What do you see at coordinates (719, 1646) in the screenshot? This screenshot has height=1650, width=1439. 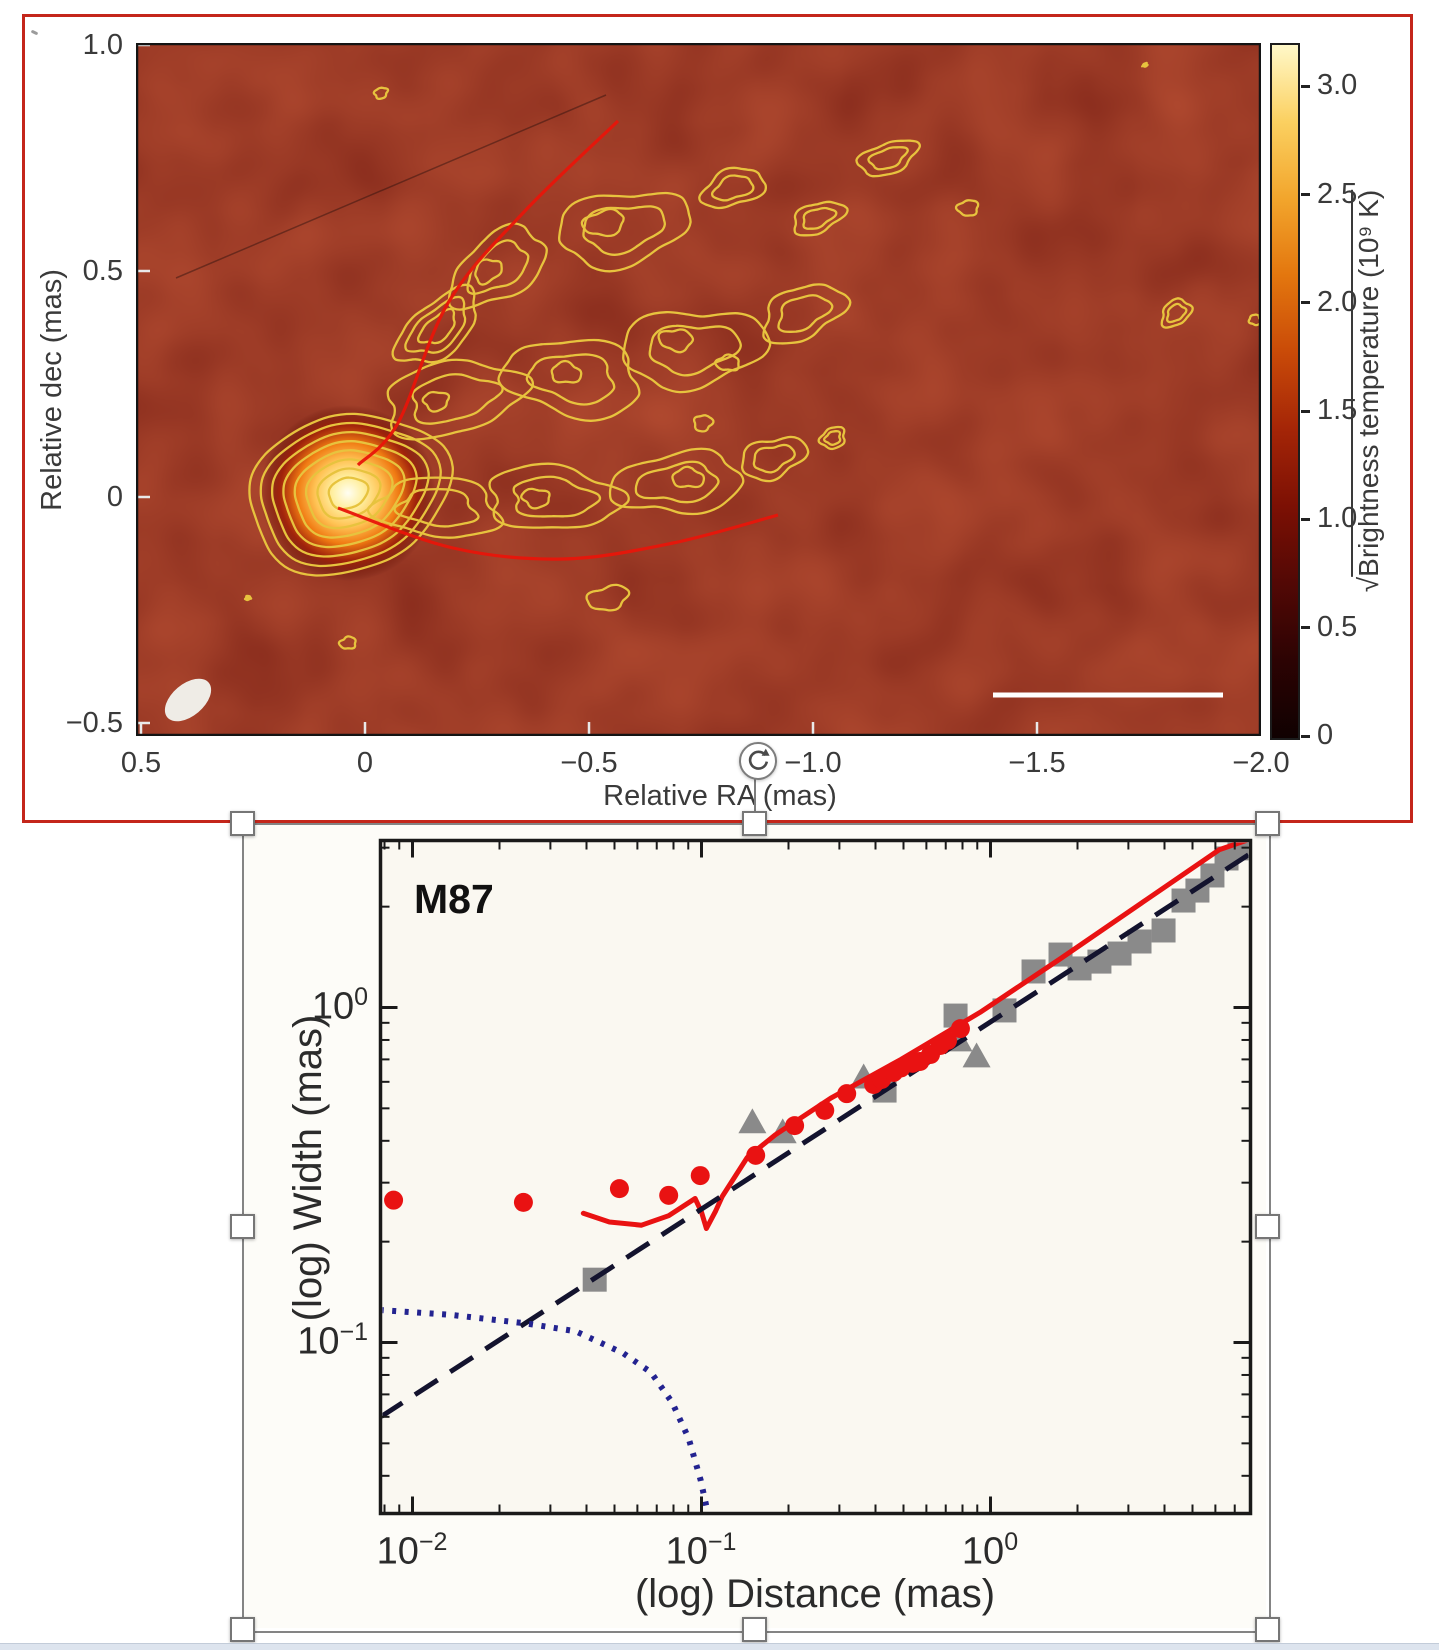 I see `window-bottom-strip` at bounding box center [719, 1646].